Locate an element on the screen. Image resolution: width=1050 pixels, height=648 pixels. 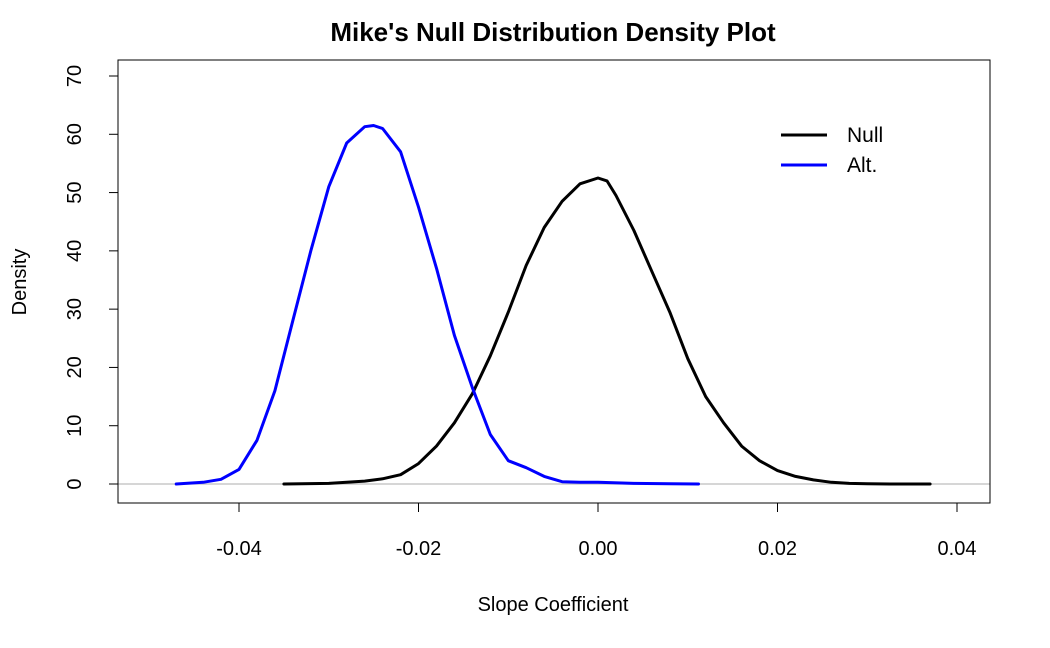
chart-title: Mike's Null Distribution Density Plot is located at coordinates (553, 32).